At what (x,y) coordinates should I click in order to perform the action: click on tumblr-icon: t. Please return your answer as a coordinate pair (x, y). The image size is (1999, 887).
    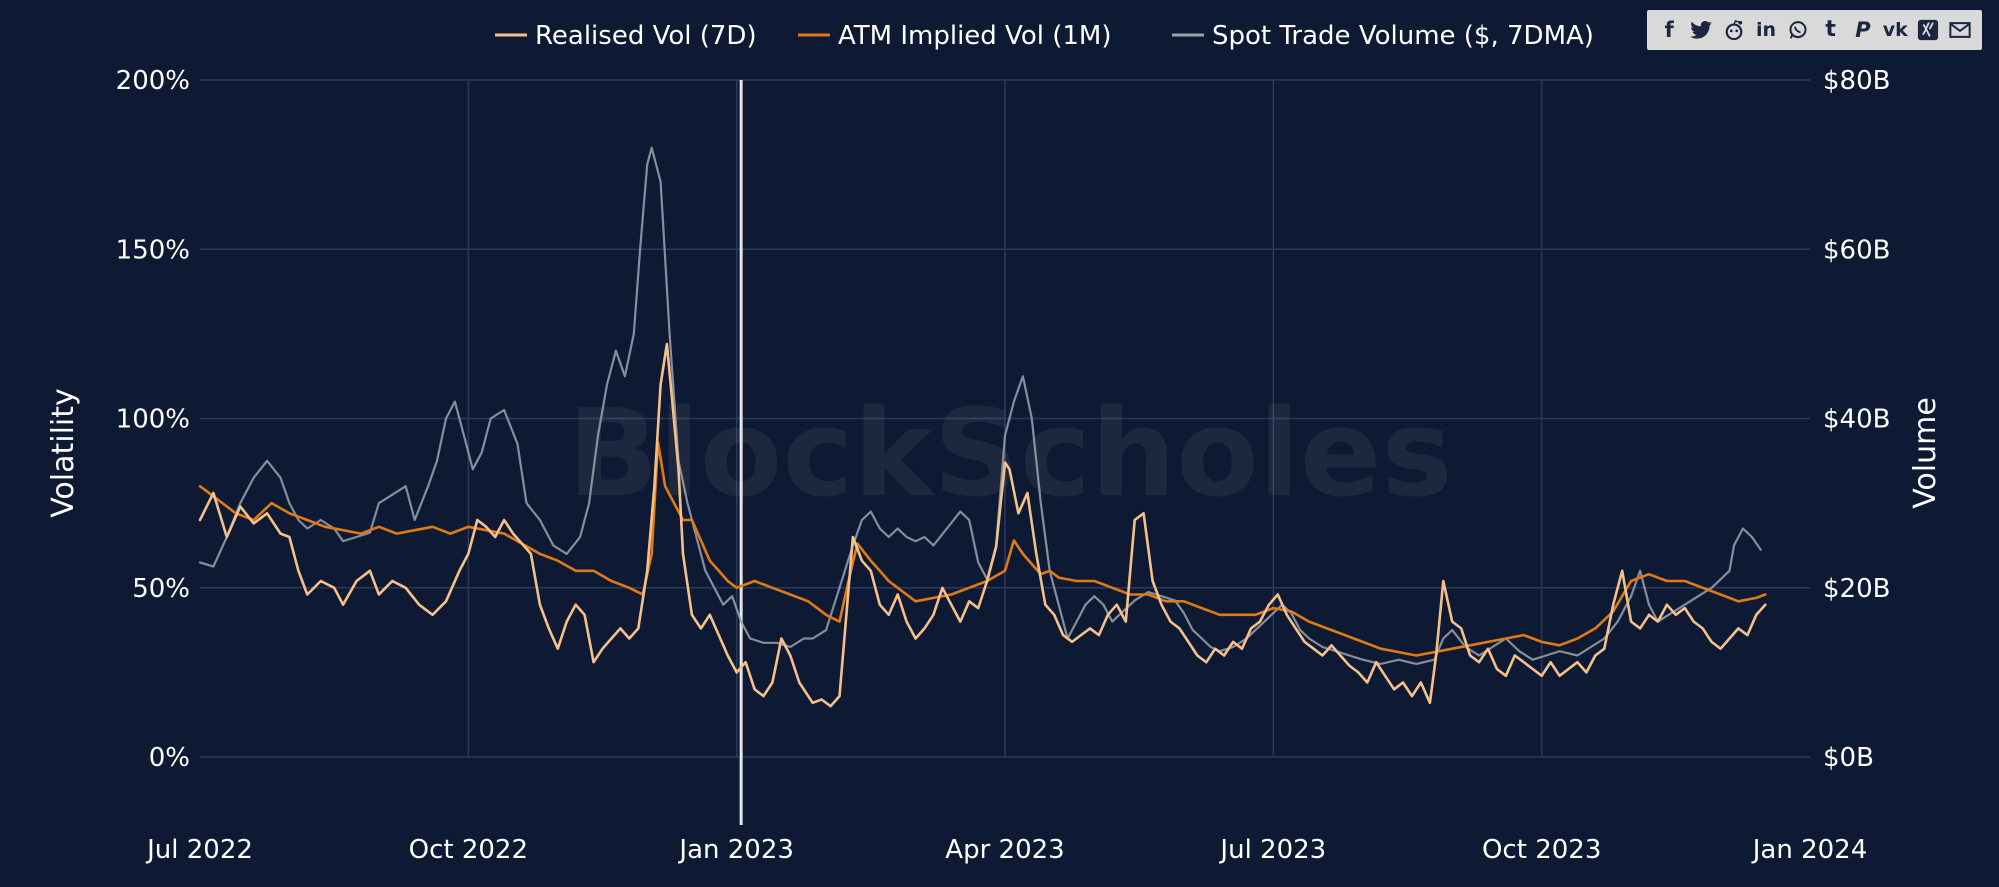
    Looking at the image, I should click on (1830, 29).